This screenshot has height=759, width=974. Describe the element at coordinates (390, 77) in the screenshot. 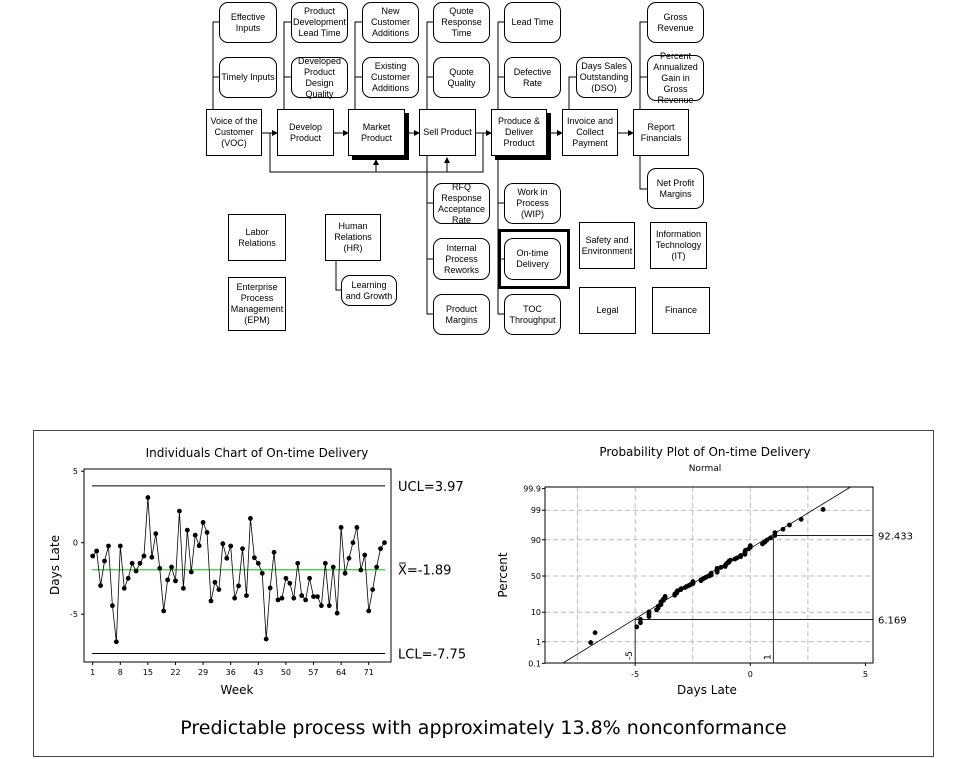

I see `node-existing-customer-additions: Existing Customer Additions` at that location.